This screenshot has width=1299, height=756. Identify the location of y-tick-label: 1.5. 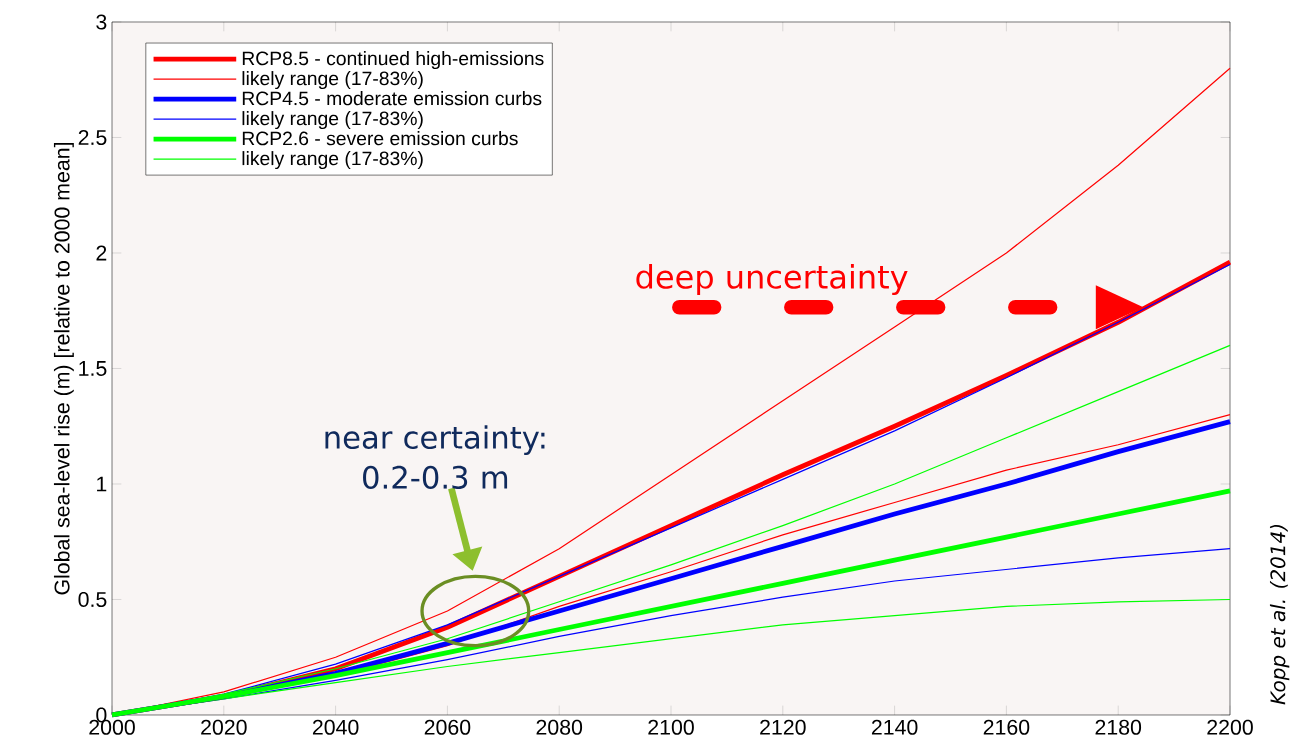
(93, 368).